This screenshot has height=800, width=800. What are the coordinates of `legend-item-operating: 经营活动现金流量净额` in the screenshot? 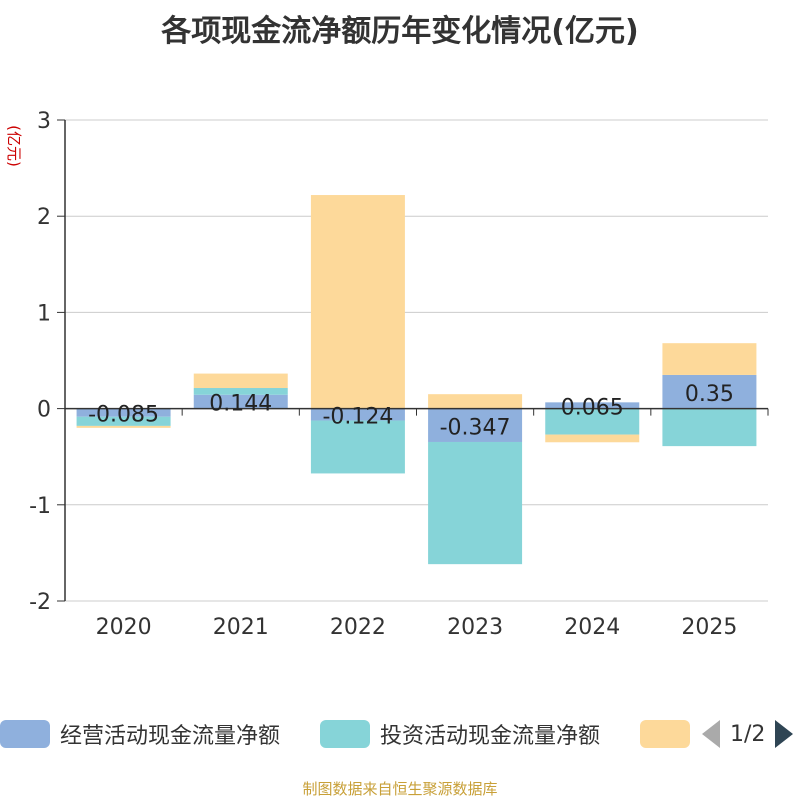 It's located at (140, 734).